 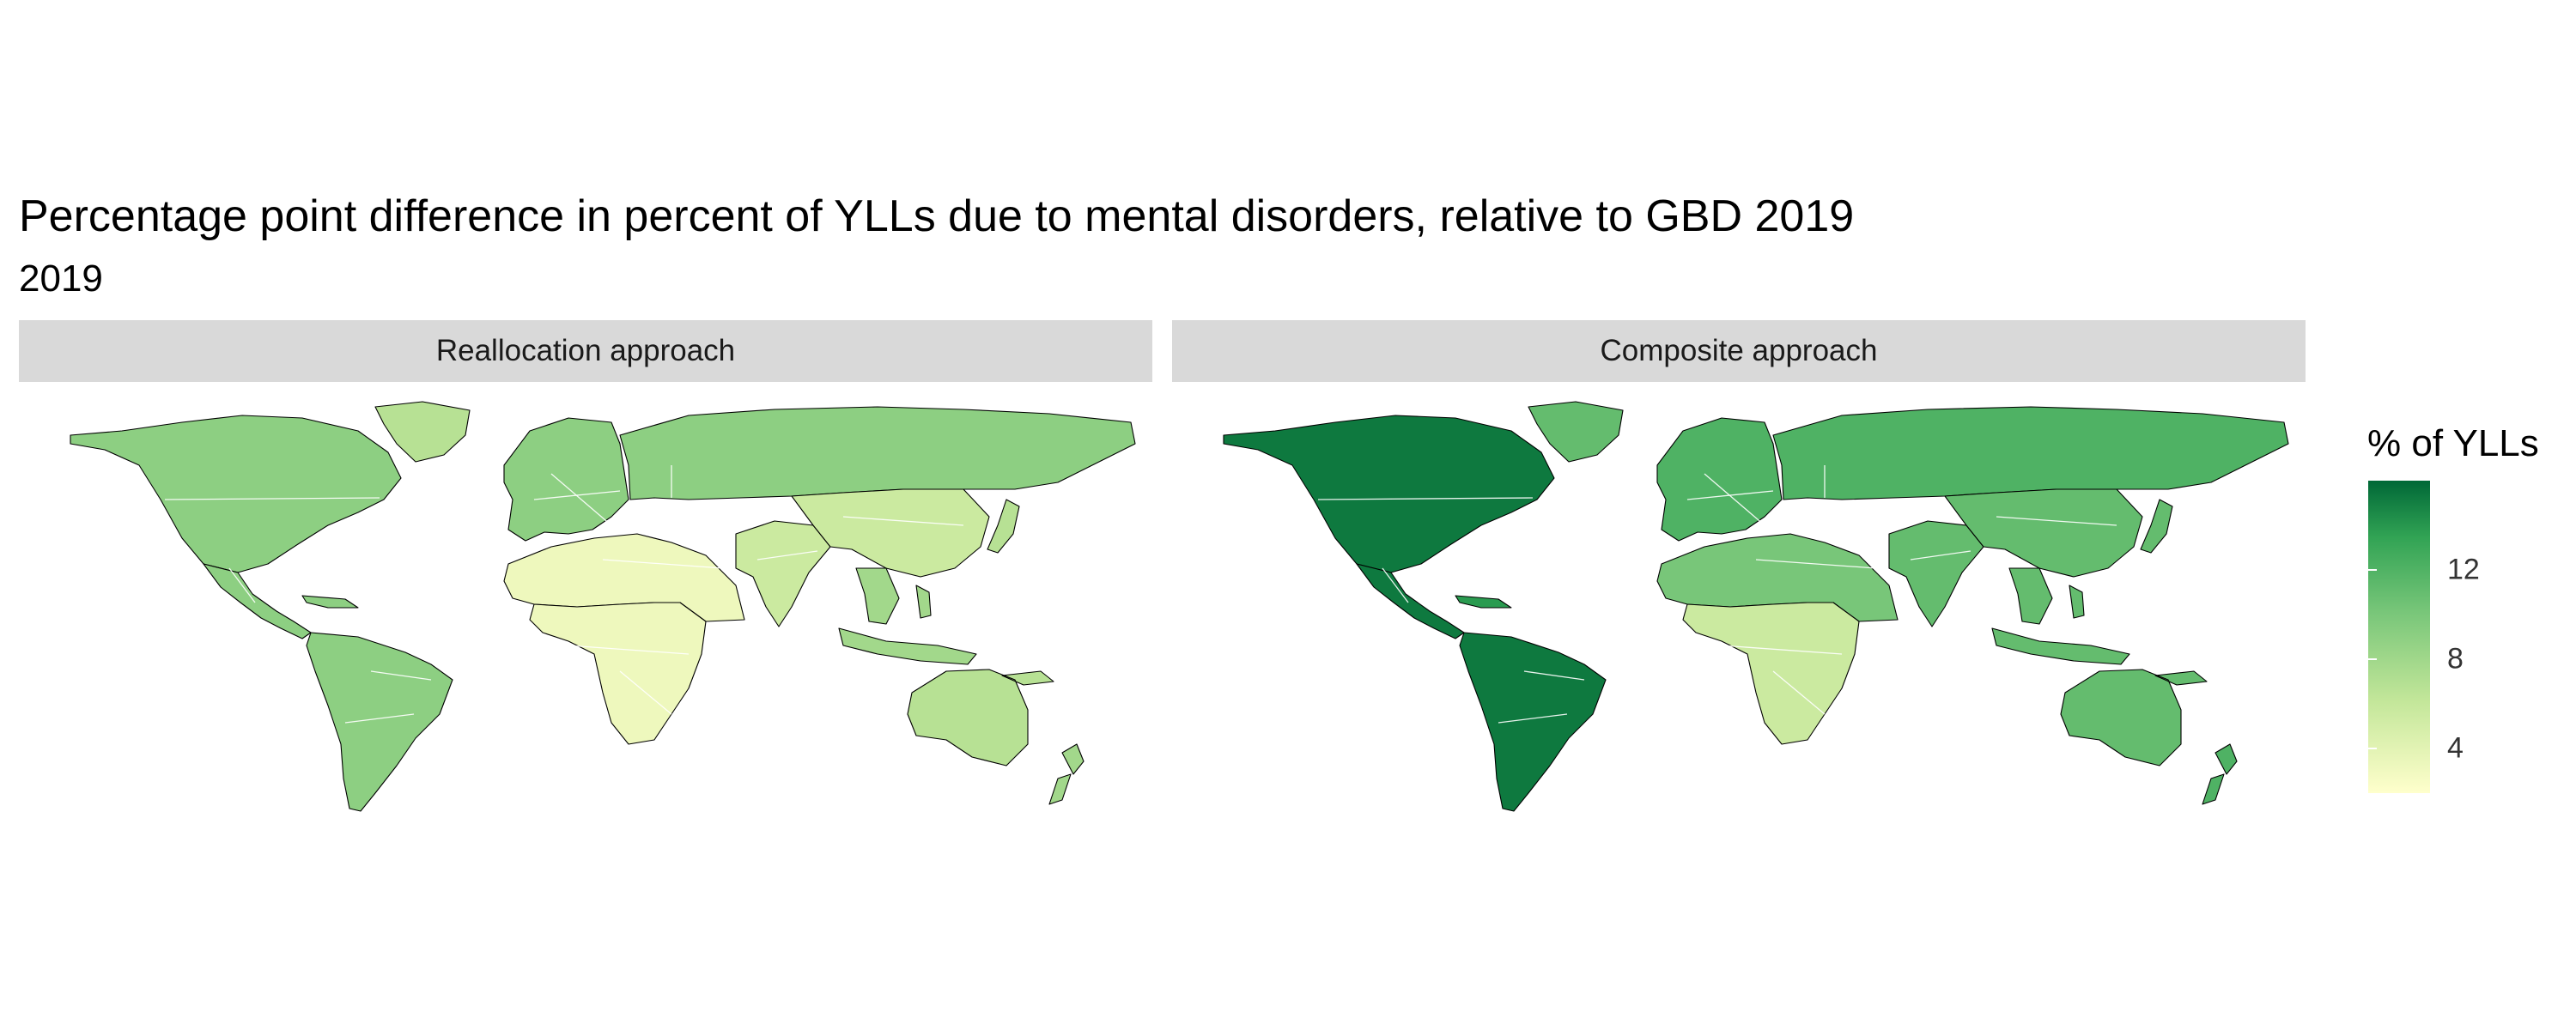 I want to click on legend-tick-label: 12, so click(x=2463, y=569).